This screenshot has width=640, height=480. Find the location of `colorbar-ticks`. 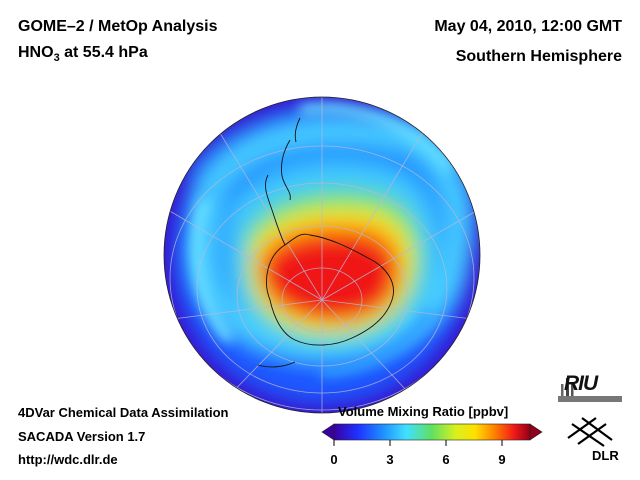

colorbar-ticks is located at coordinates (418, 443).